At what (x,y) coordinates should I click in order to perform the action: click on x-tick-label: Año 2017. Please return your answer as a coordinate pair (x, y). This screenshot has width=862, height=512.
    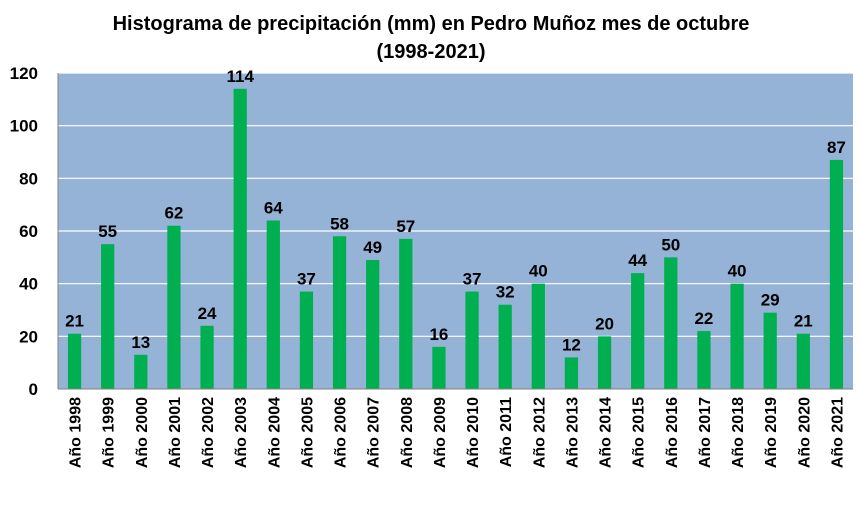
    Looking at the image, I should click on (705, 432).